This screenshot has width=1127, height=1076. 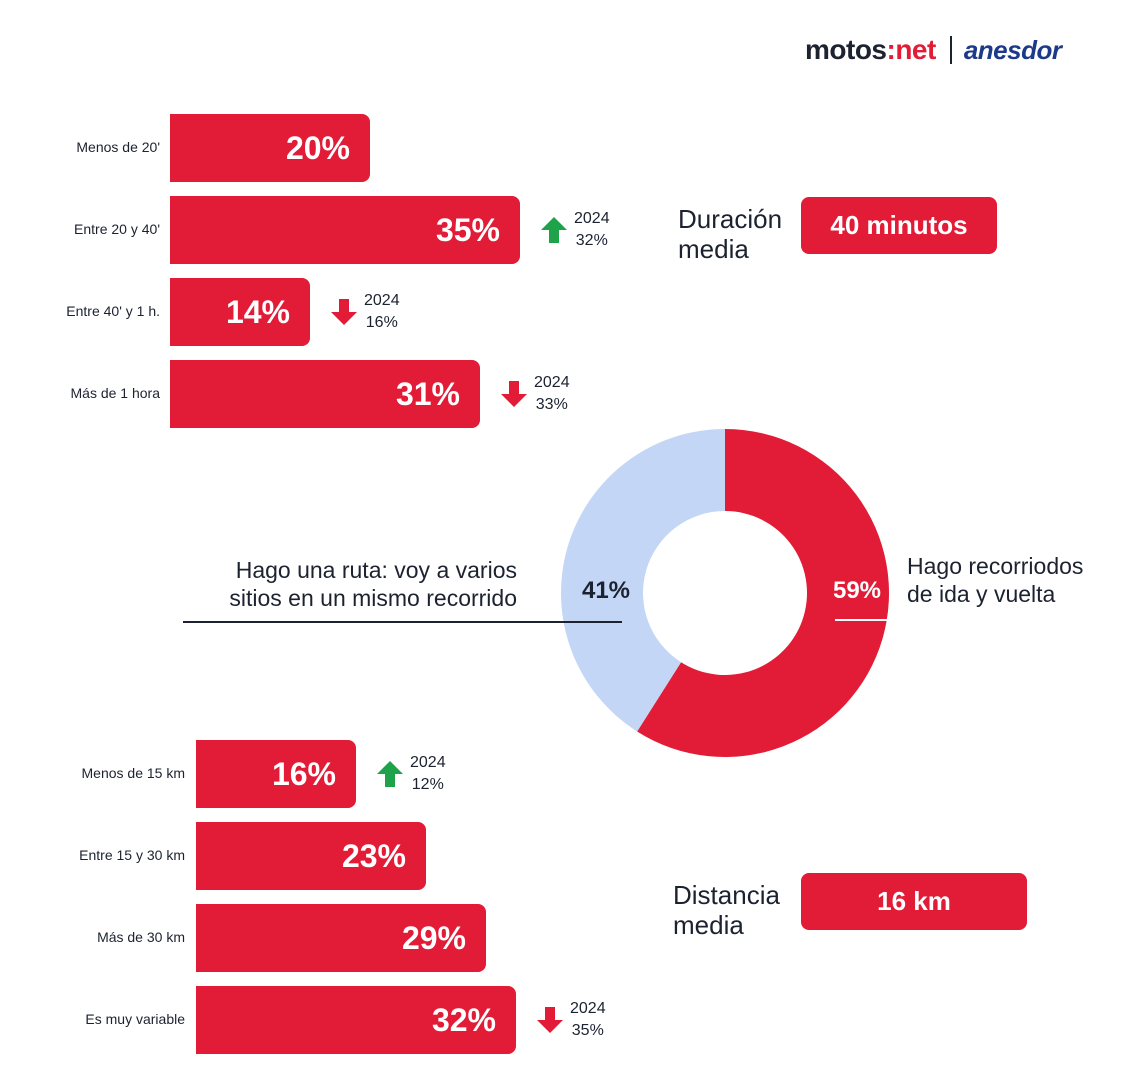 I want to click on duration-summary-label: Duración media, so click(x=730, y=234).